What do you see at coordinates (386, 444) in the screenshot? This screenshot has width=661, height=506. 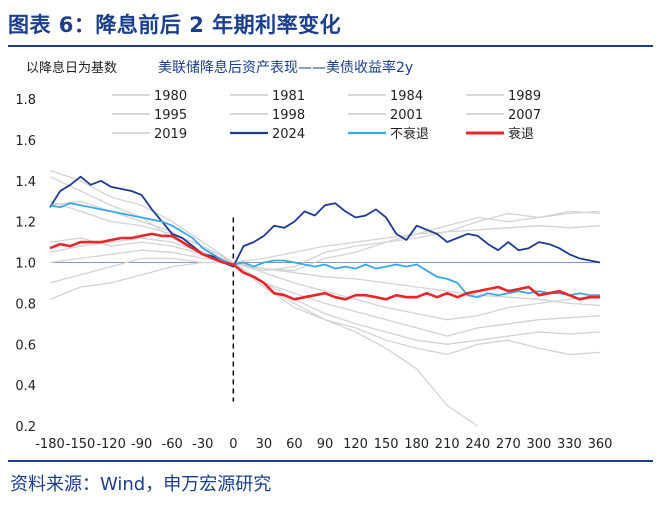 I see `x-tick-label-11: 150` at bounding box center [386, 444].